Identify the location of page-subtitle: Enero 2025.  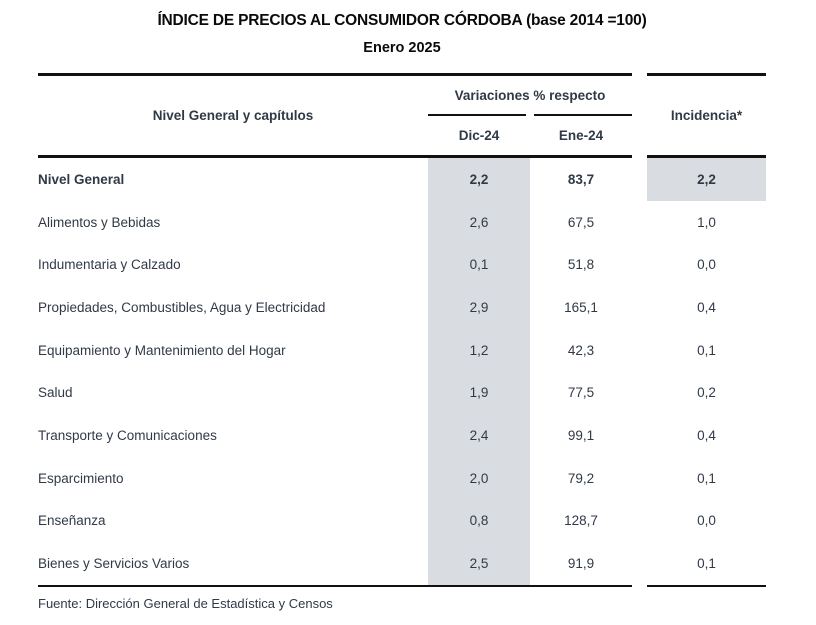
(402, 48).